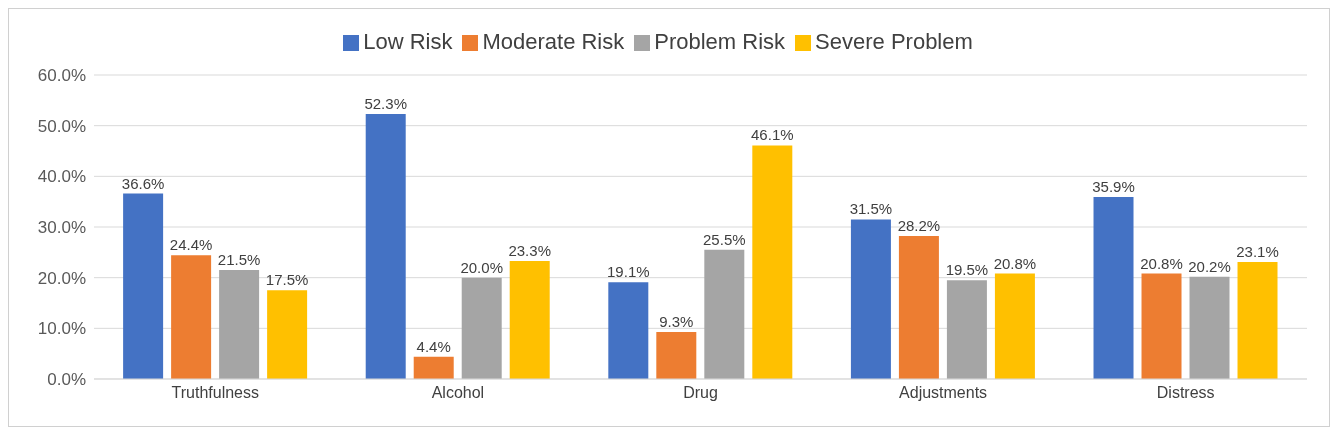 The width and height of the screenshot is (1338, 435). What do you see at coordinates (458, 393) in the screenshot?
I see `x-tick-label: Alcohol` at bounding box center [458, 393].